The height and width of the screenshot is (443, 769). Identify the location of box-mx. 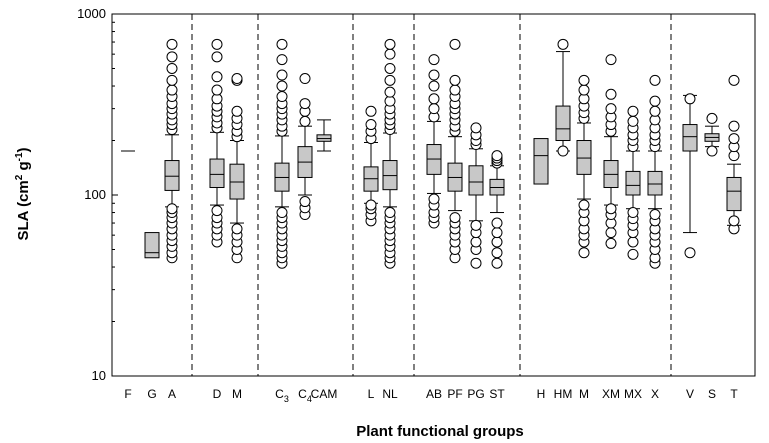
(633, 182).